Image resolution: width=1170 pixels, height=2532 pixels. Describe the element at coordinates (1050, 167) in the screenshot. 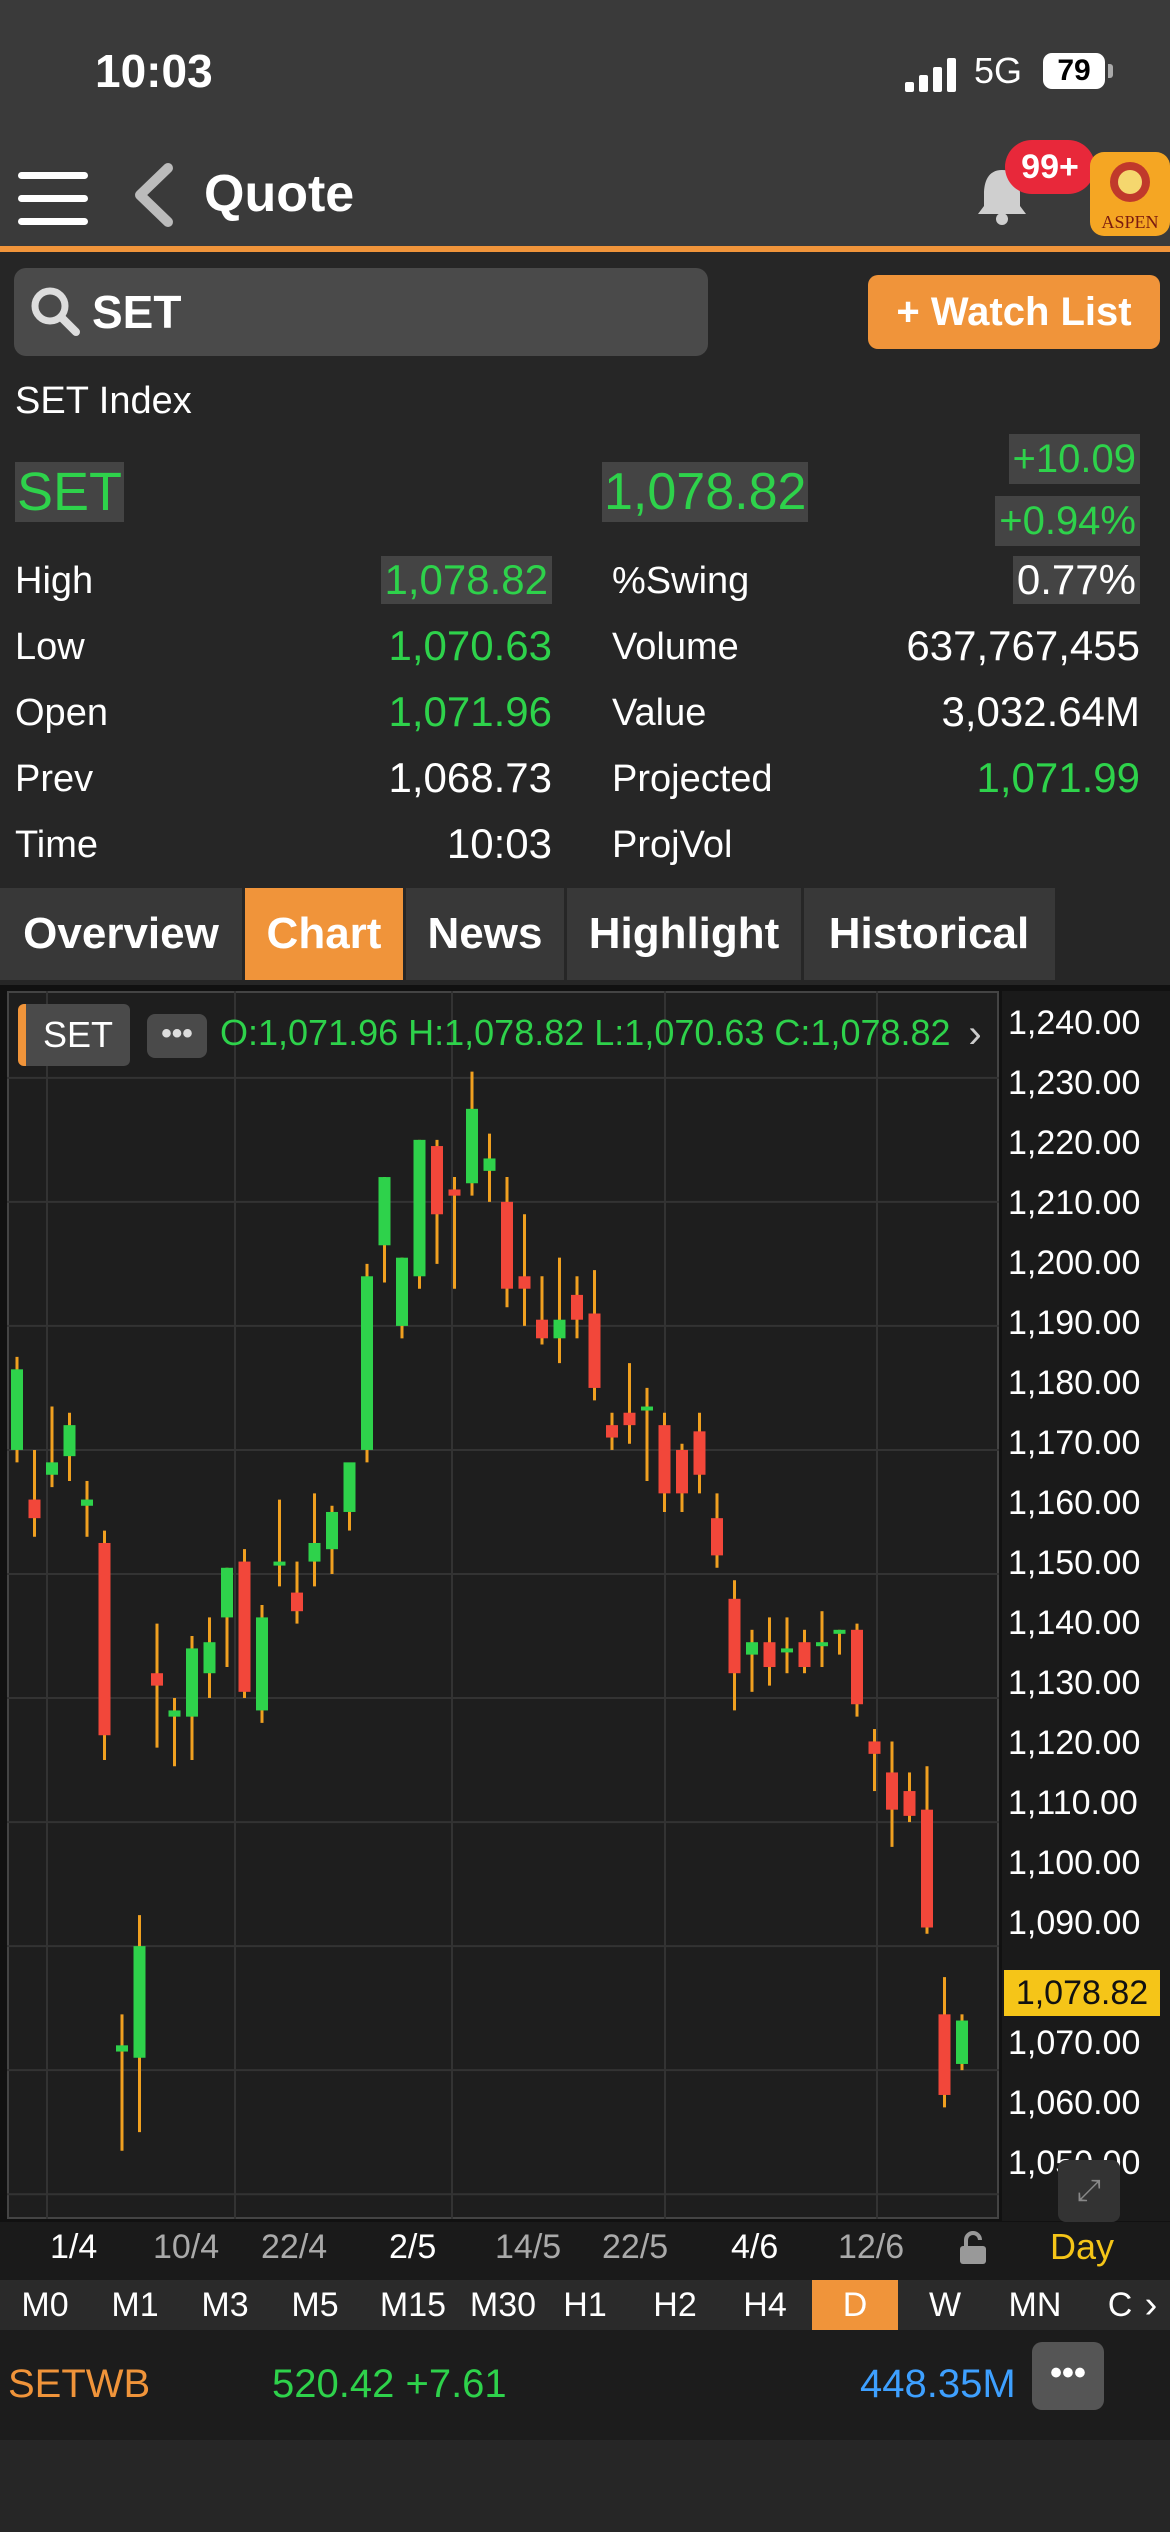

I see `notification-badge: 99+` at that location.